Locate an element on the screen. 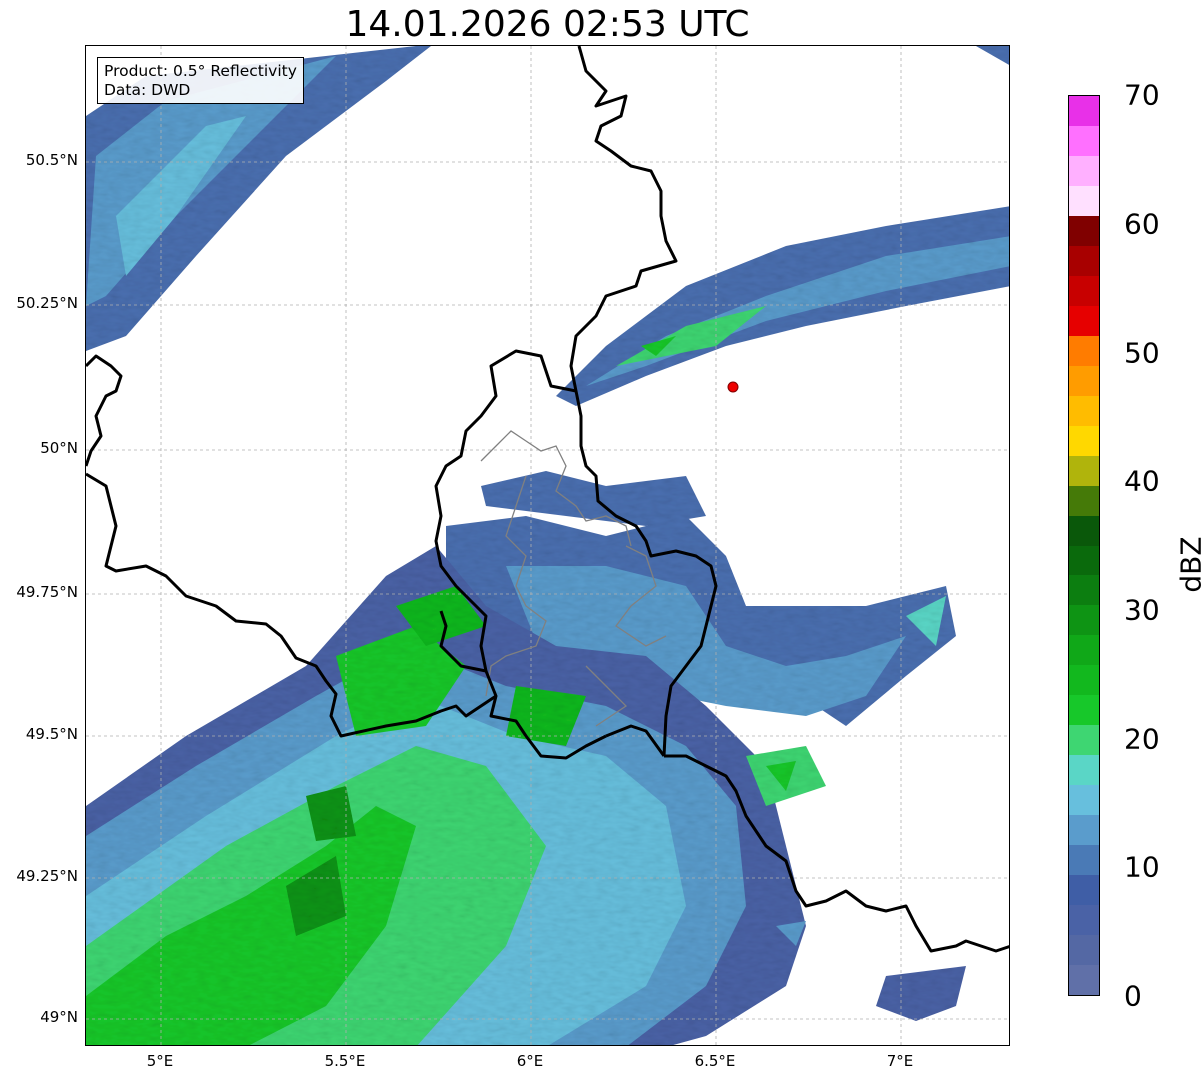 The image size is (1202, 1081). y-tick-label: 50.5°N is located at coordinates (51, 160).